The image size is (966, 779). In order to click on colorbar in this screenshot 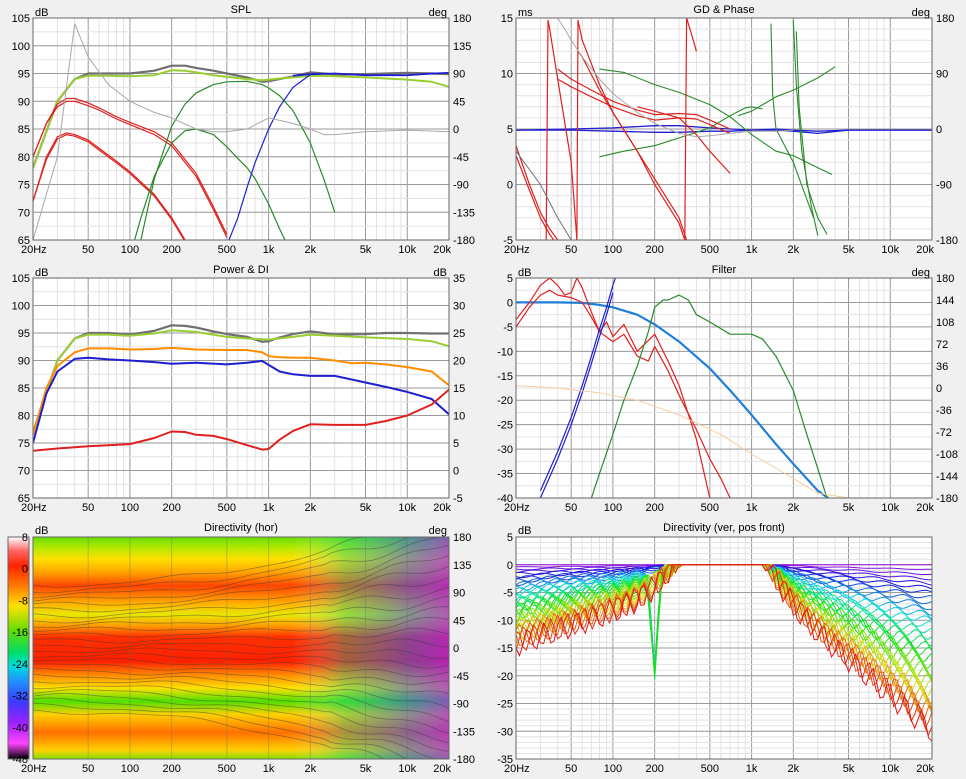, I will do `click(18, 648)`.